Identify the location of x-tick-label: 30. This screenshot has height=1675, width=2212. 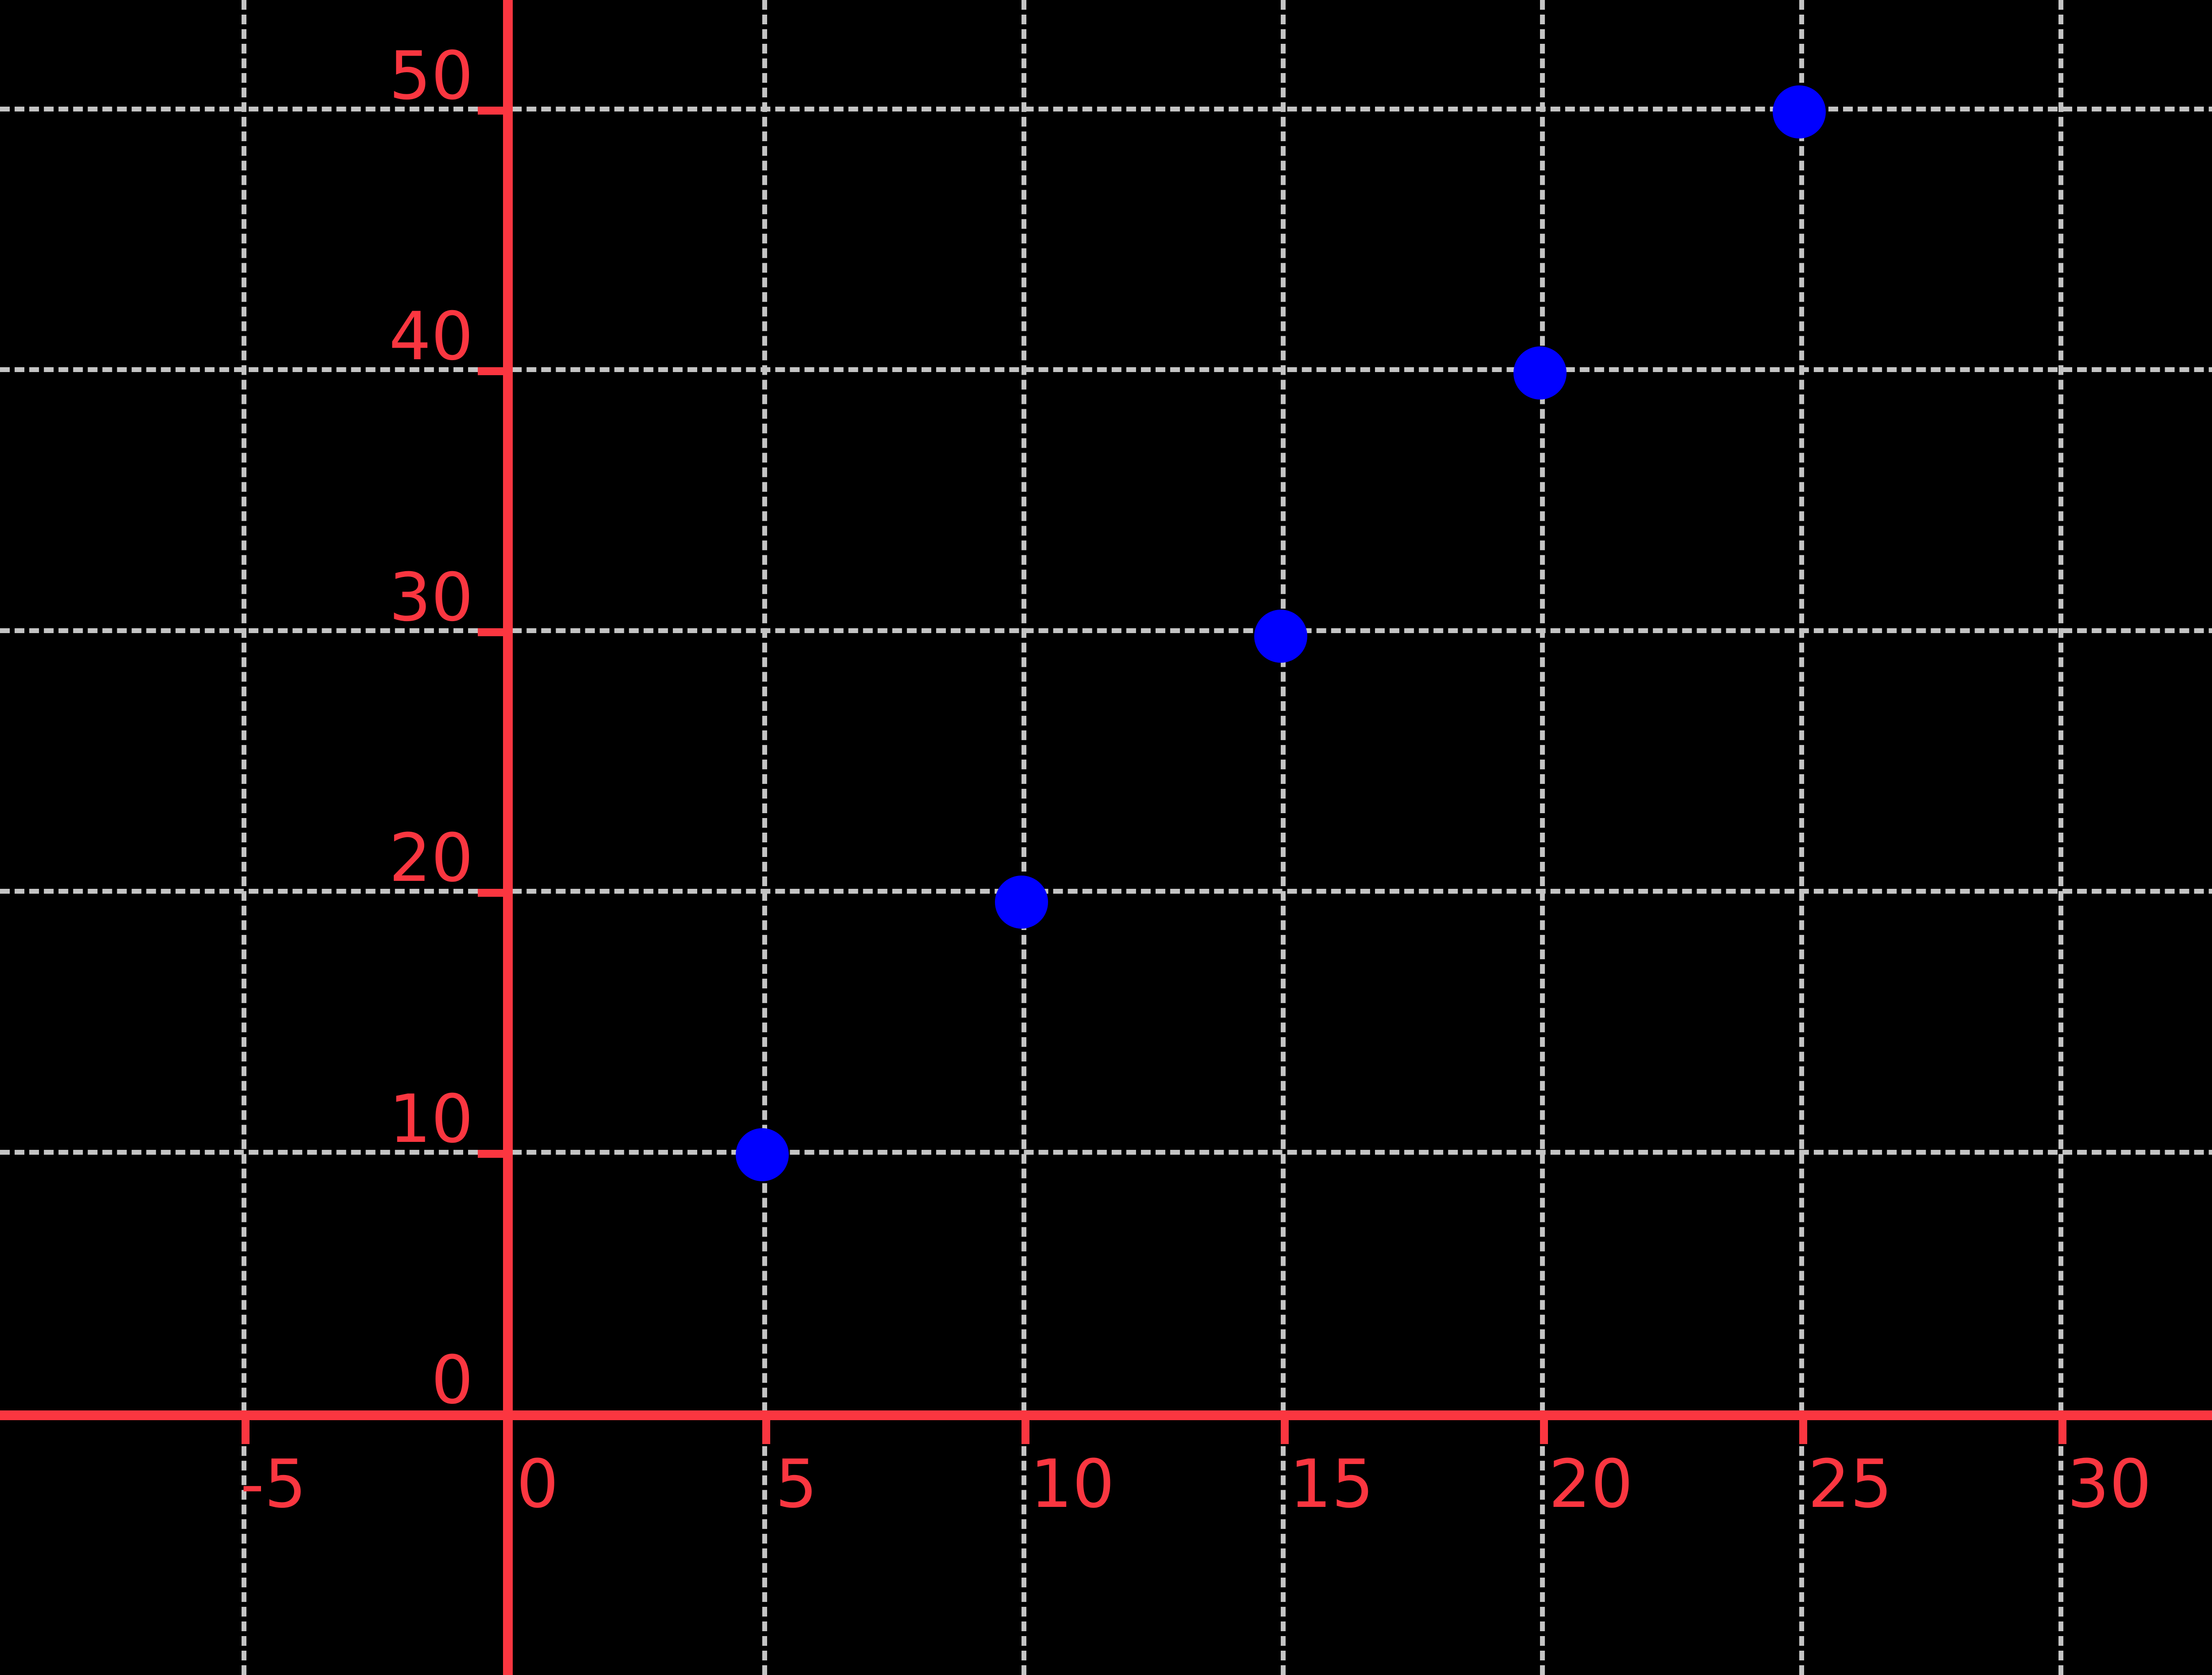
(2109, 1485).